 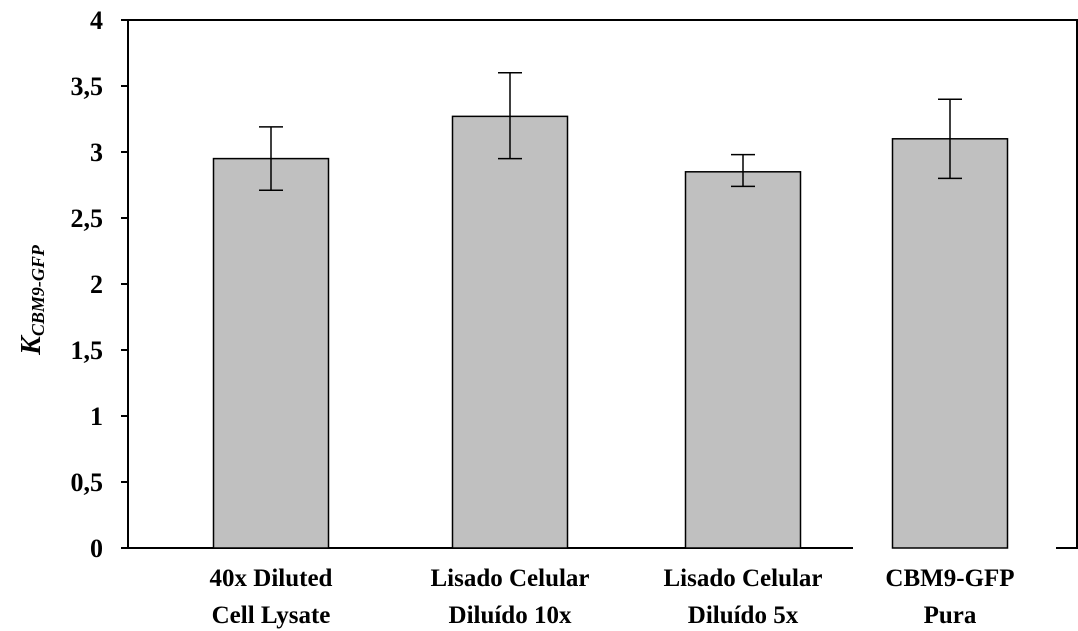 I want to click on y-tick-label: 0,5, so click(x=87, y=482).